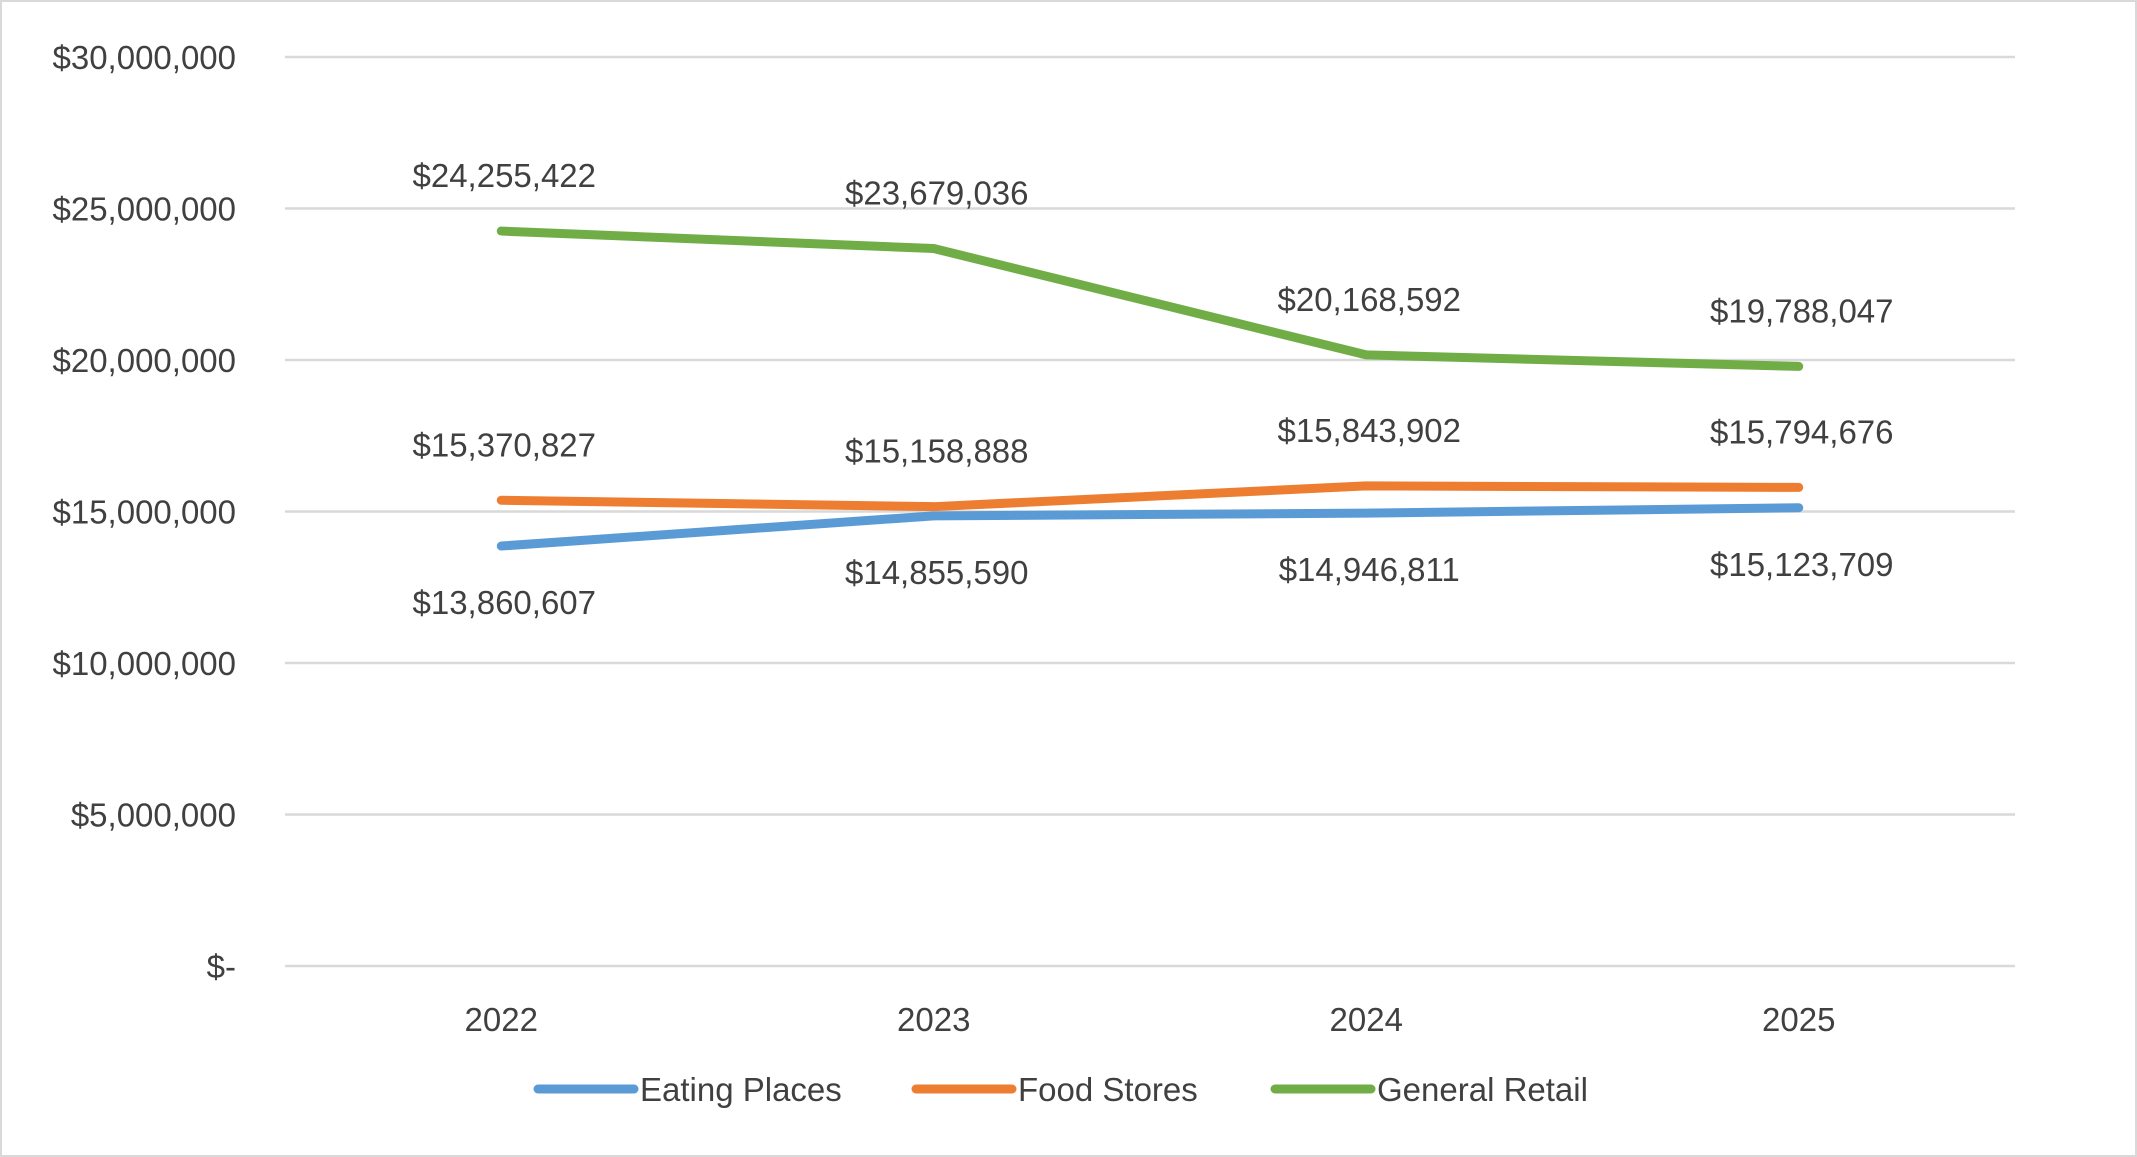  I want to click on data-label: $14,946,811, so click(1369, 569).